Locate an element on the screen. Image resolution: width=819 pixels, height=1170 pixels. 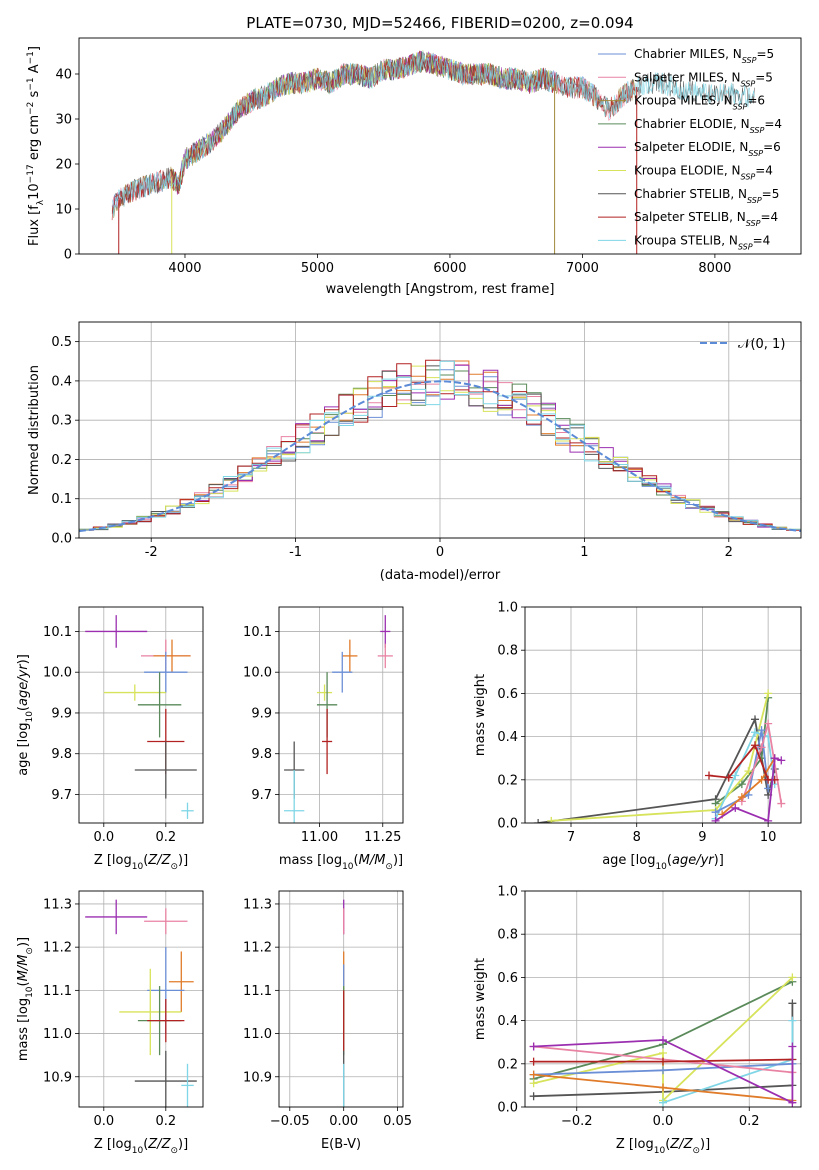
legend-entry: Kroupa ELODIE, NSSP=4 is located at coordinates (685, 172).